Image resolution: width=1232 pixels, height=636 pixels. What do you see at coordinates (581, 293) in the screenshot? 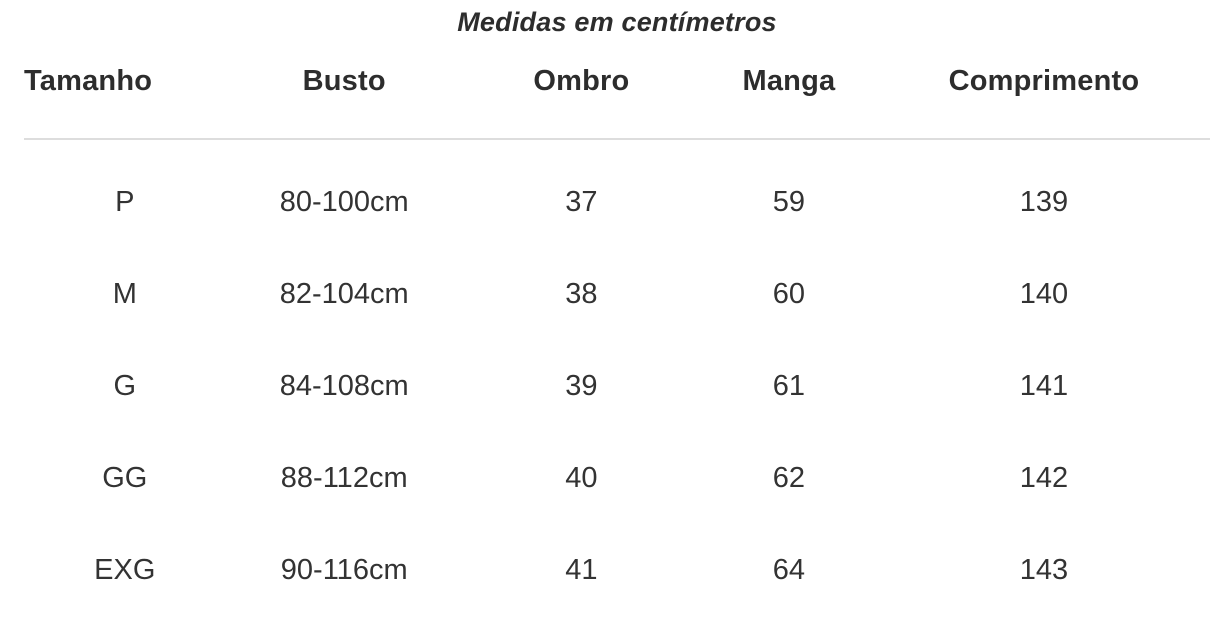
I see `shoulder-value: 38` at bounding box center [581, 293].